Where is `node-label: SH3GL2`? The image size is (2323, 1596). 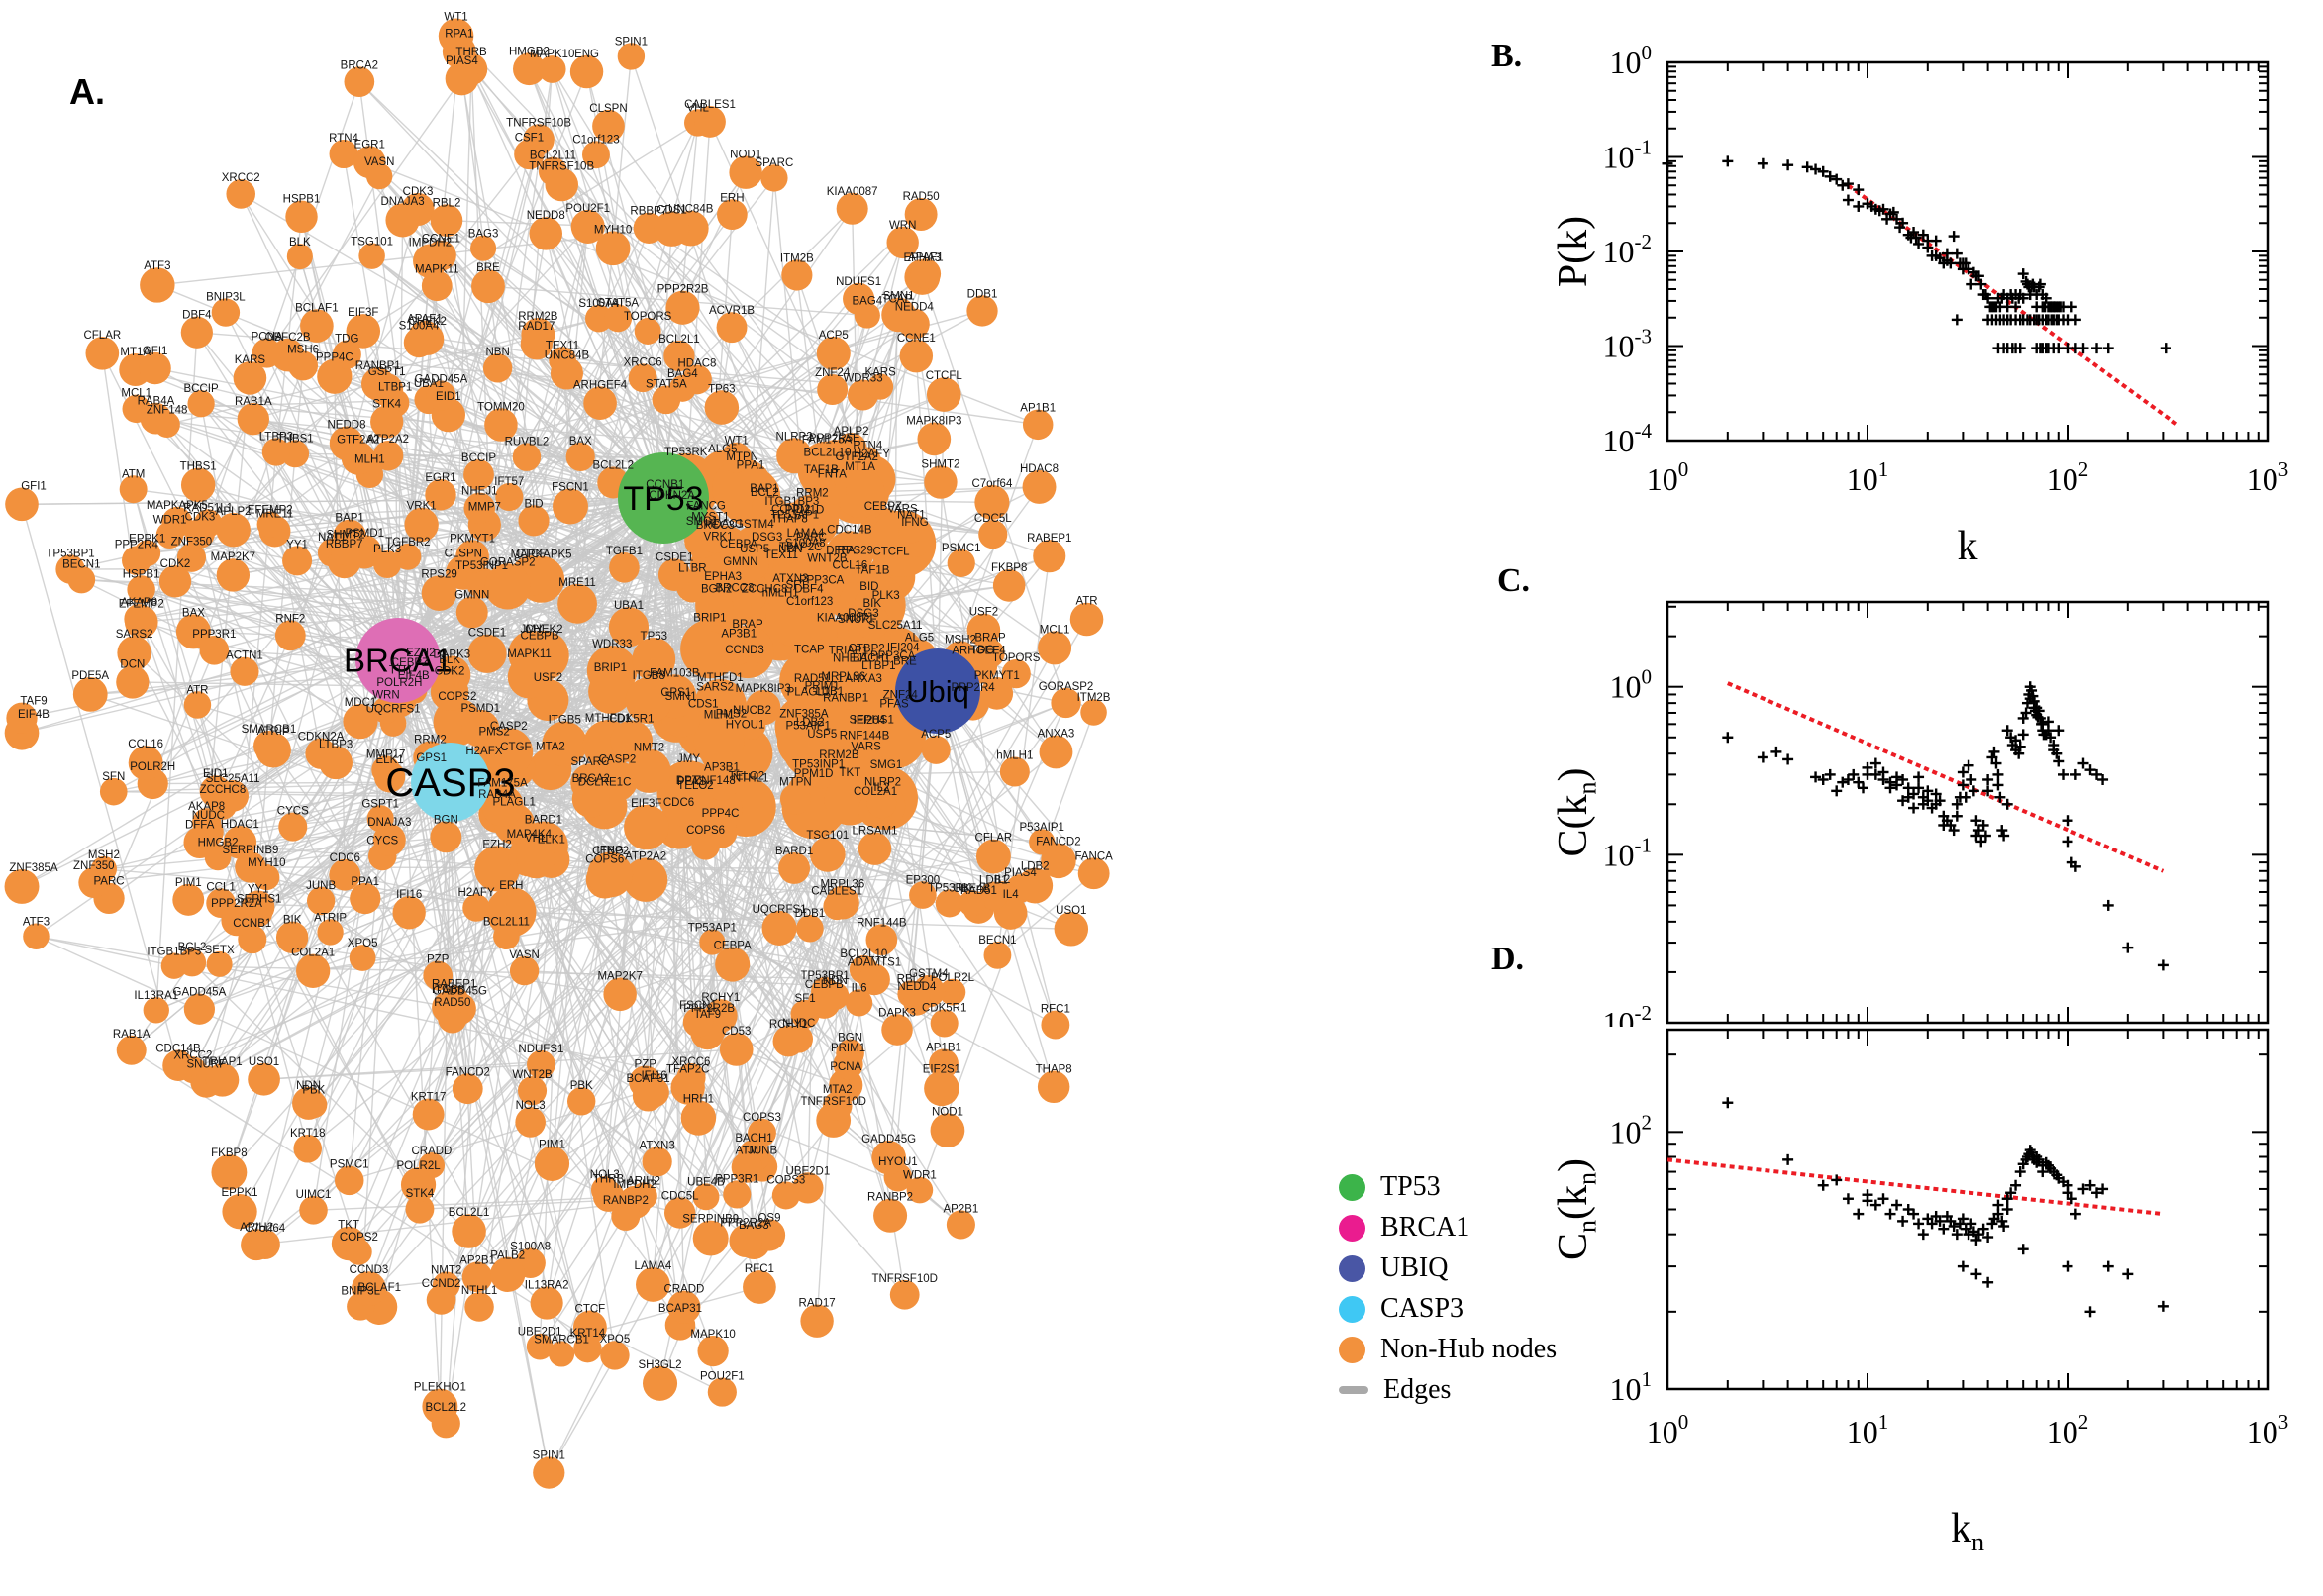
node-label: SH3GL2 is located at coordinates (660, 1365).